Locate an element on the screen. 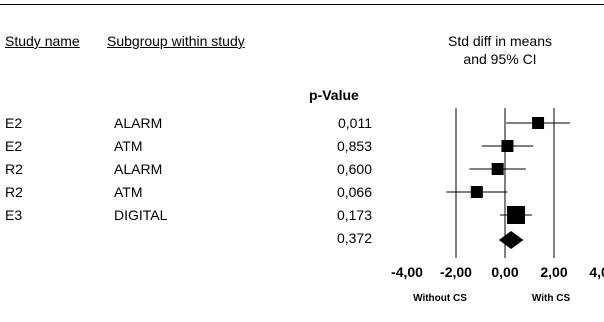 Image resolution: width=604 pixels, height=322 pixels. summary-diamond is located at coordinates (511, 240).